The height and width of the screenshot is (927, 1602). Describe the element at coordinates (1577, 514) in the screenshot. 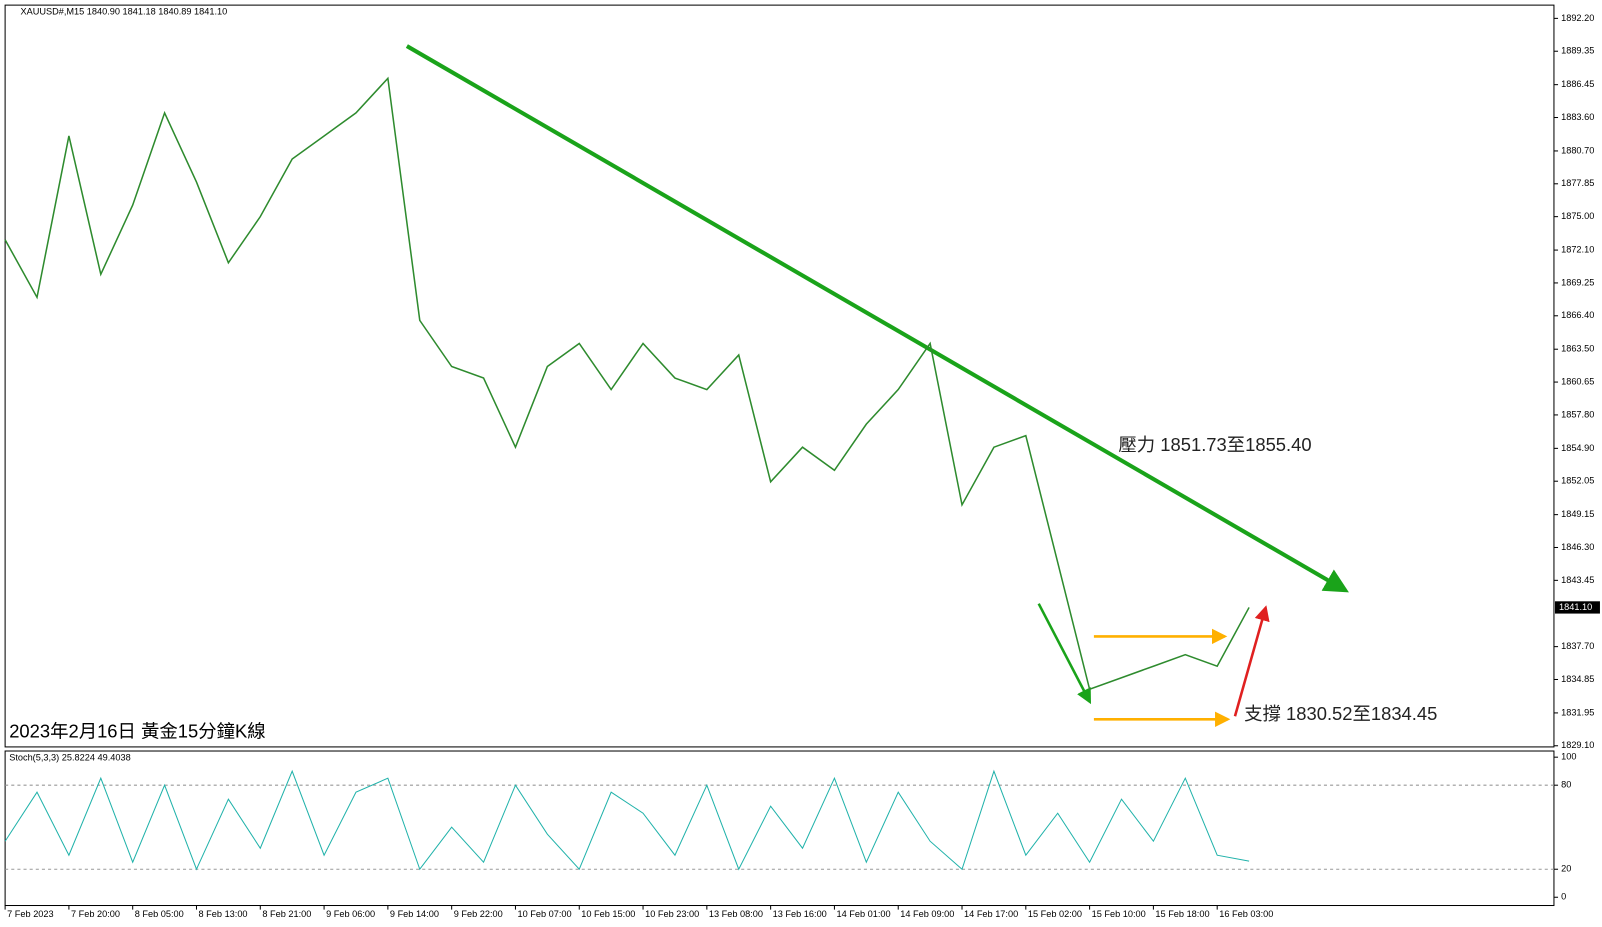

I see `y-tick-label: 1849.15` at that location.